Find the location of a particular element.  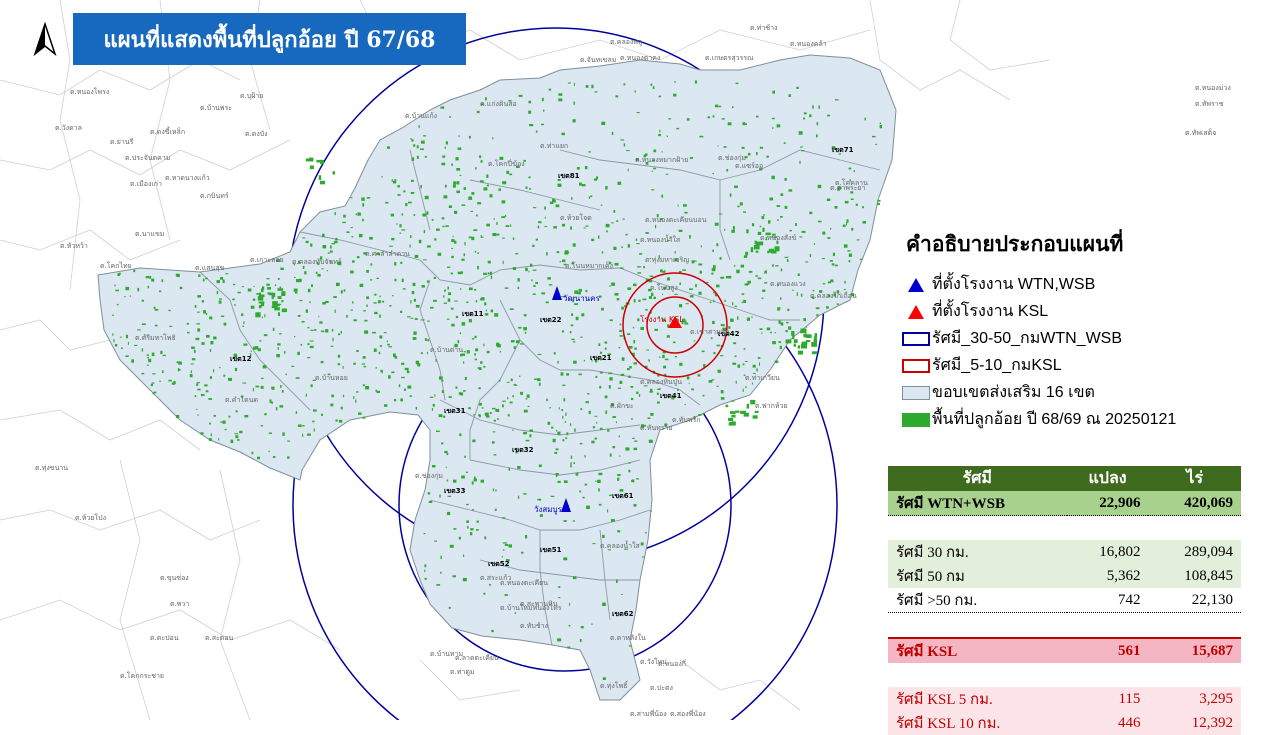

row-plots: 115 is located at coordinates (1107, 699).